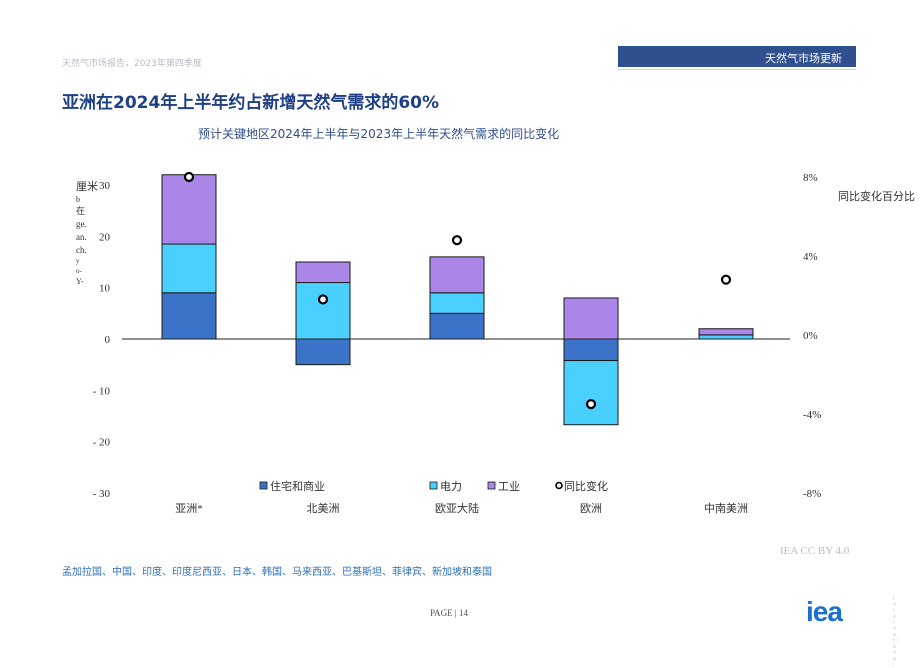  I want to click on section-banner: 天然气市场更新, so click(737, 56).